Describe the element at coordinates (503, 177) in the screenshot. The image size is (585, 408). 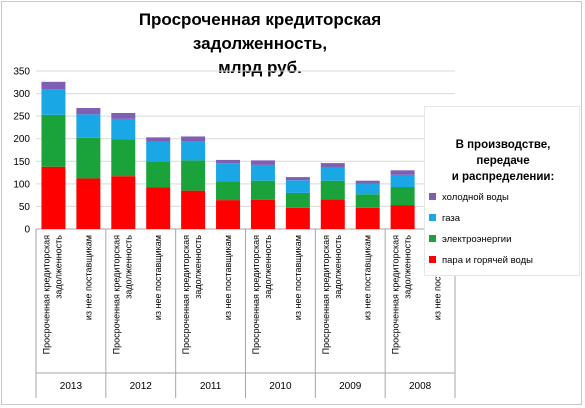
I see `legend-title-line-2: и распределении:` at that location.